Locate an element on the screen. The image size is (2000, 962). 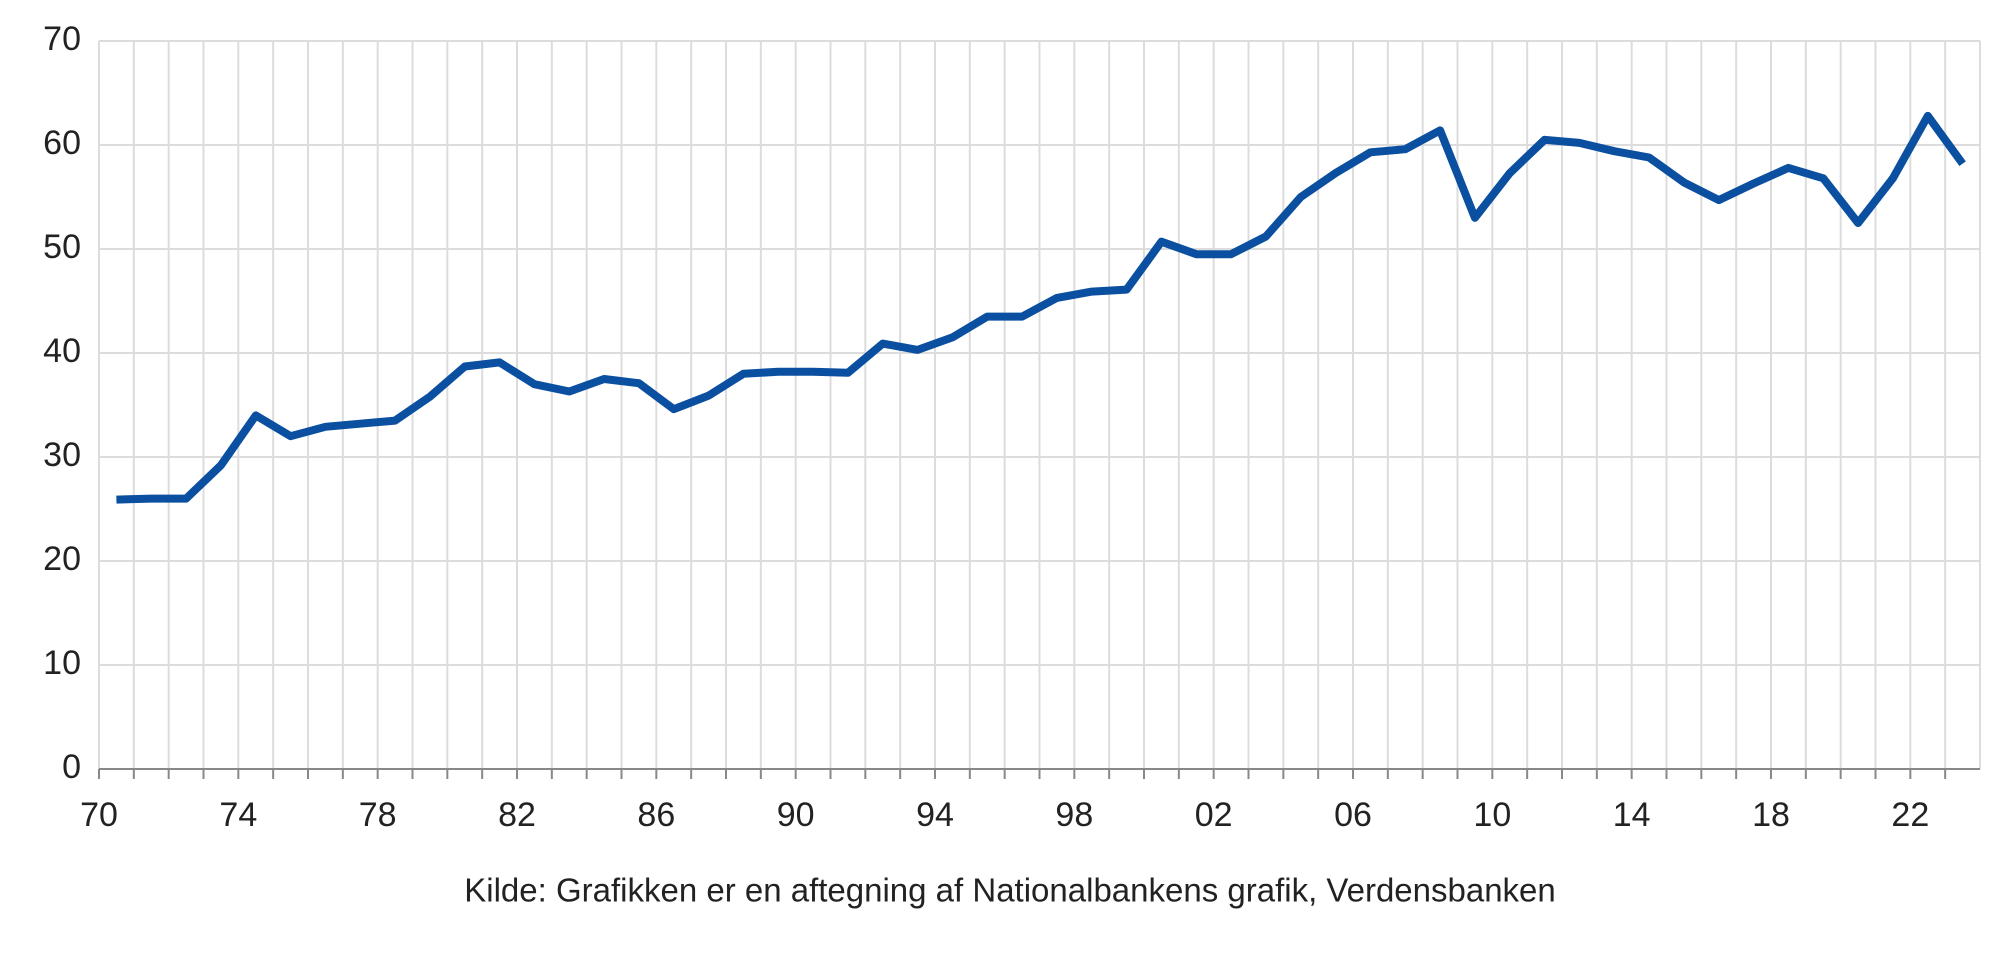
x-tick-label: 78 is located at coordinates (378, 815).